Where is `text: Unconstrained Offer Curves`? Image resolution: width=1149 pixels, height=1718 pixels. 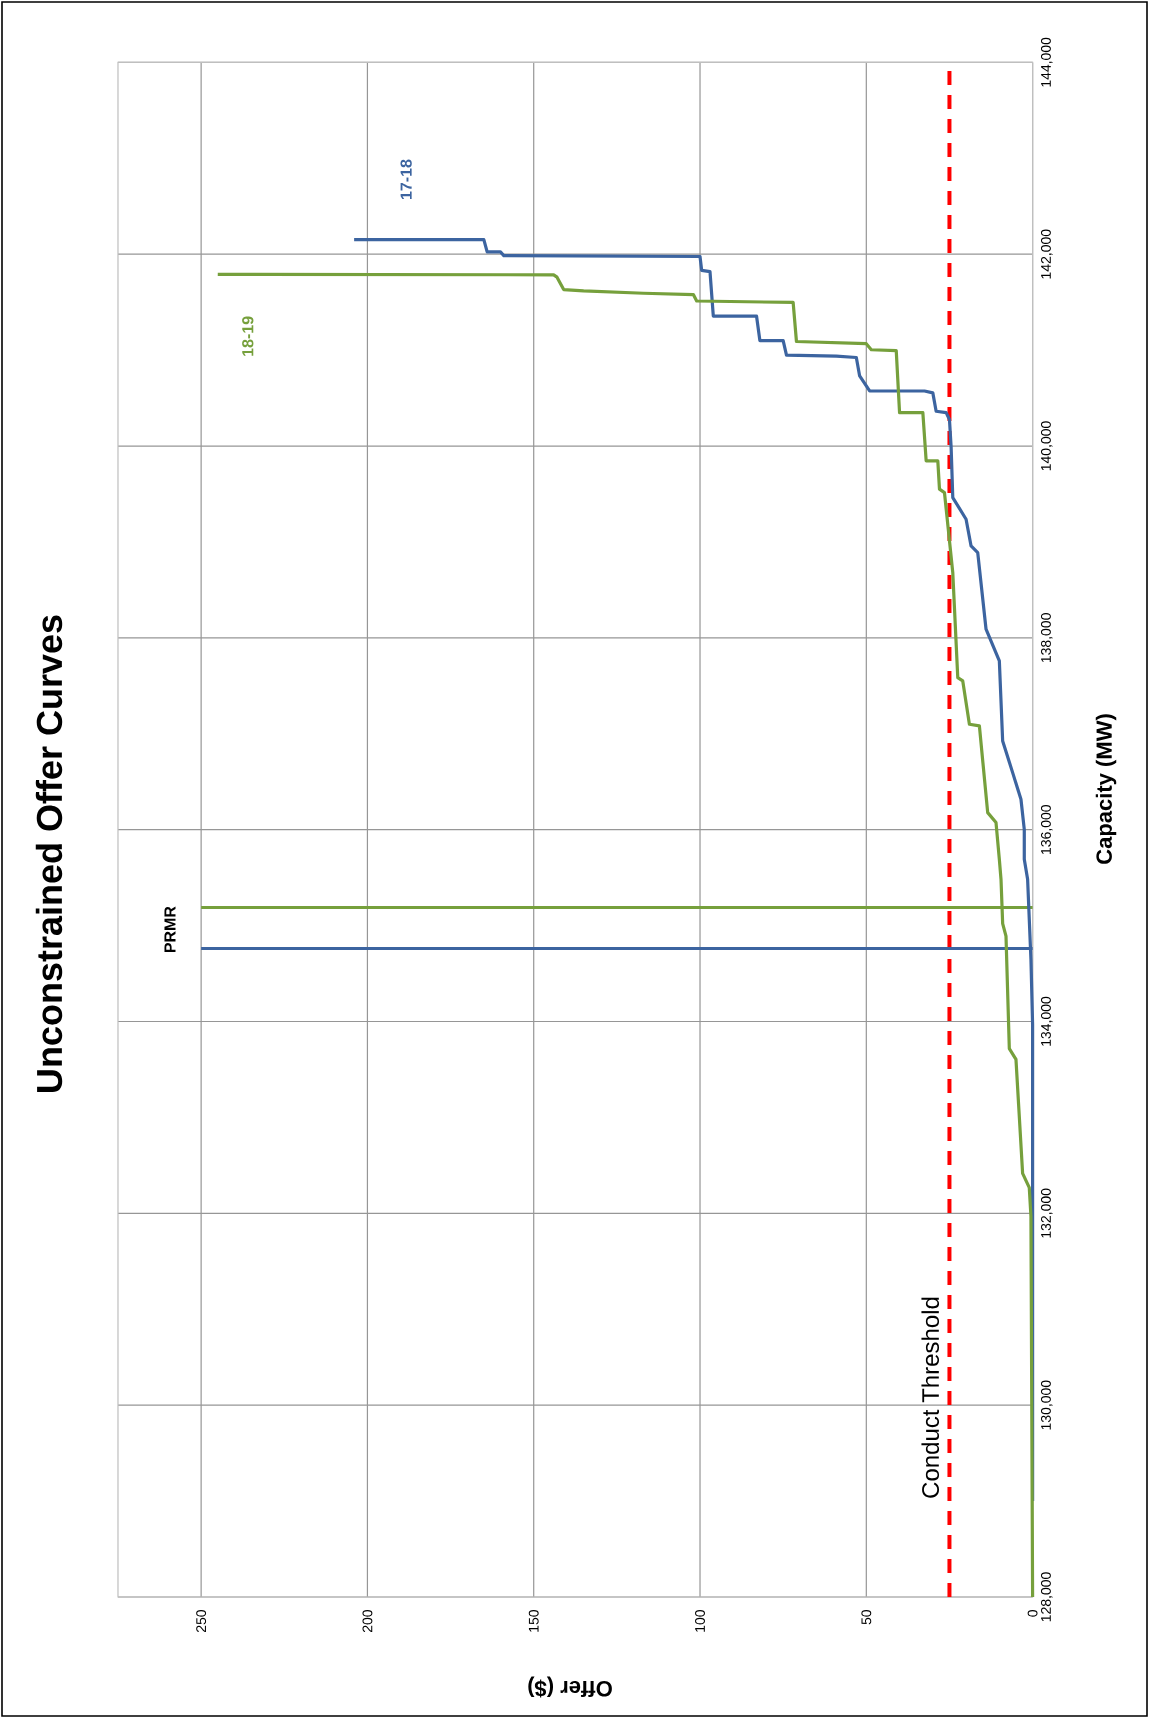
text: Unconstrained Offer Curves is located at coordinates (49, 853).